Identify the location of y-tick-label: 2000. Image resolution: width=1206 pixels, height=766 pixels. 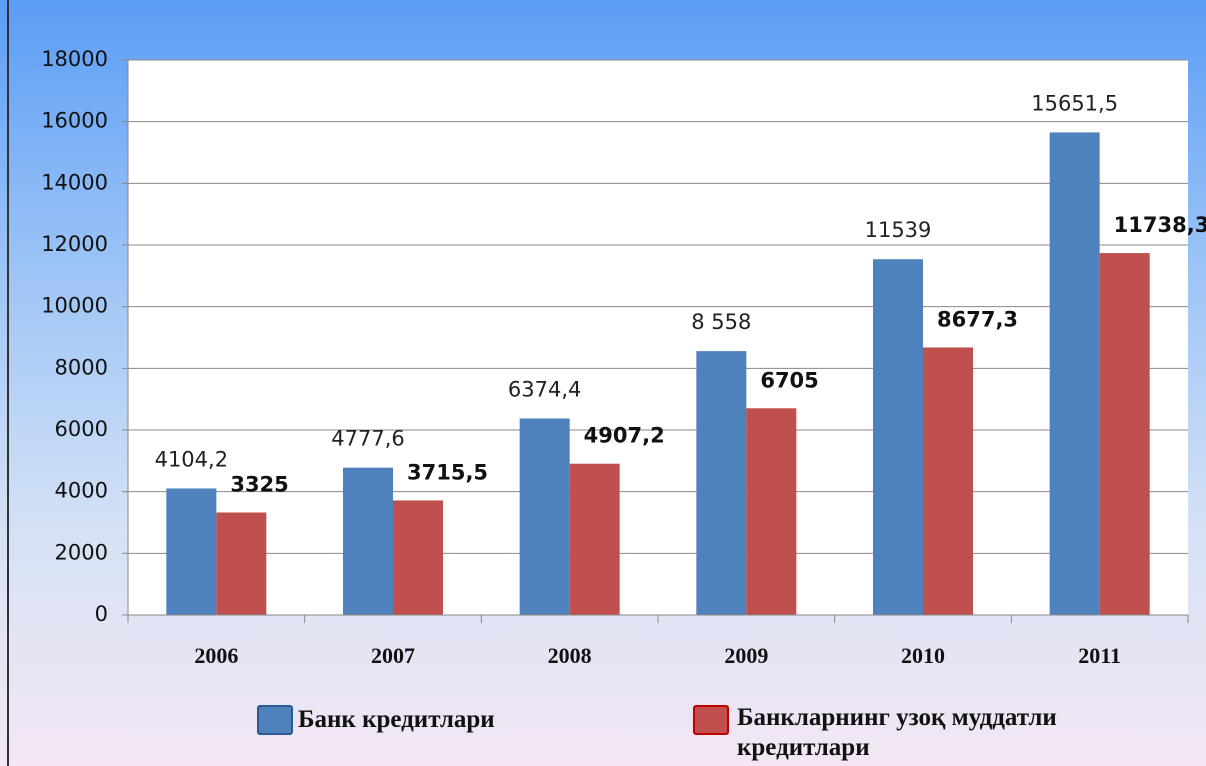
(81, 552).